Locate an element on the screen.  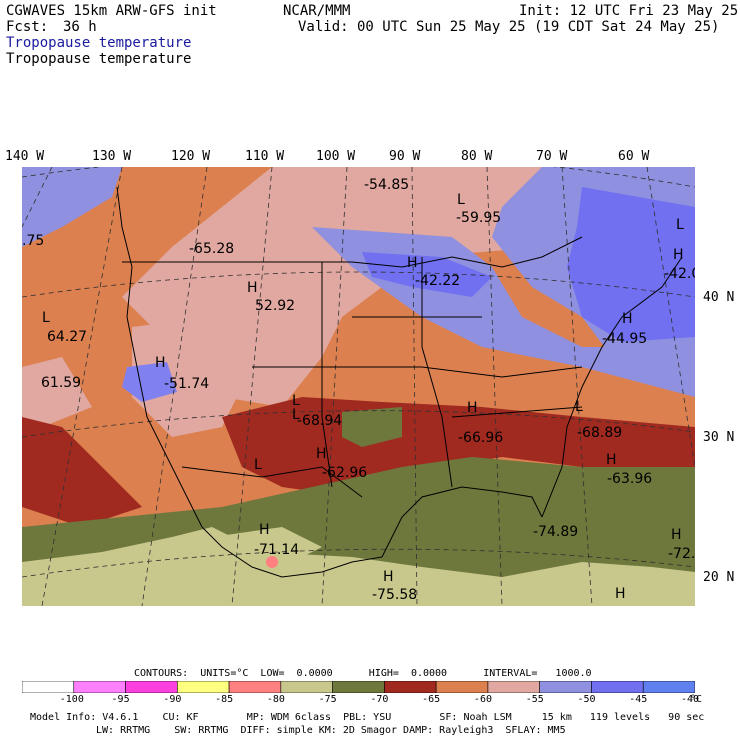
colorbar-tick-label: -100 is located at coordinates (71, 699).